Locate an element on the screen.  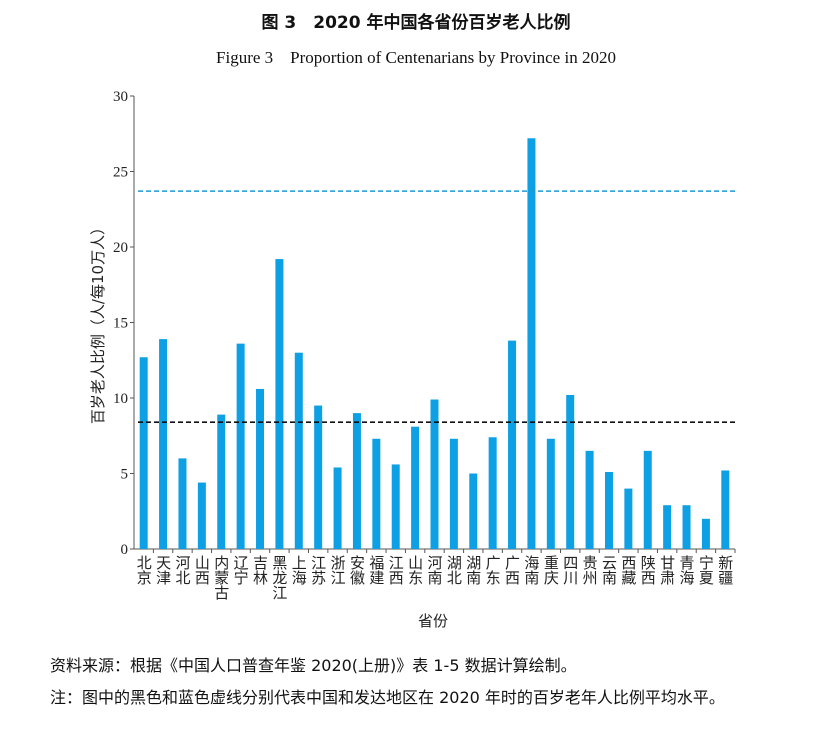
bar-广西 is located at coordinates (512, 444).